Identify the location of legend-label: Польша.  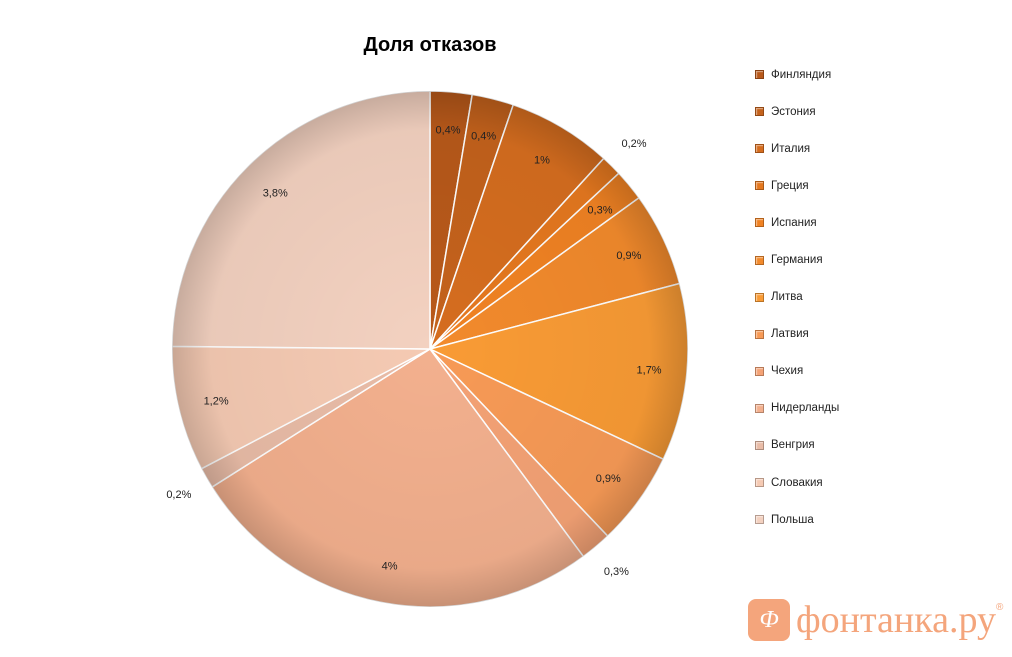
(792, 519).